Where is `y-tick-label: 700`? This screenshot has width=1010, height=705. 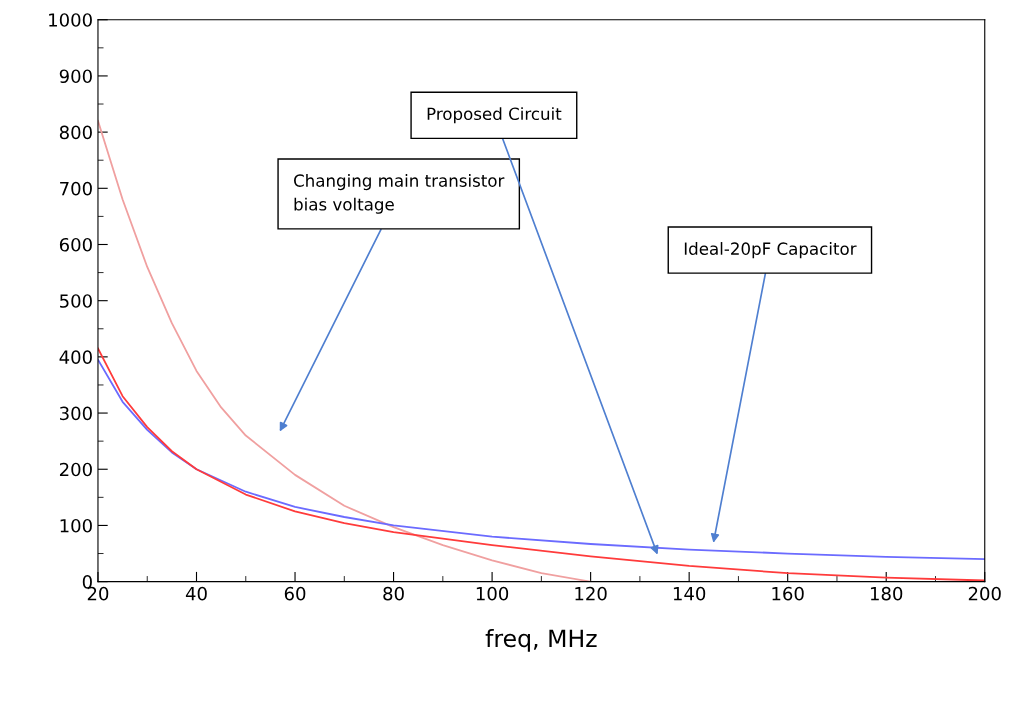 y-tick-label: 700 is located at coordinates (76, 188).